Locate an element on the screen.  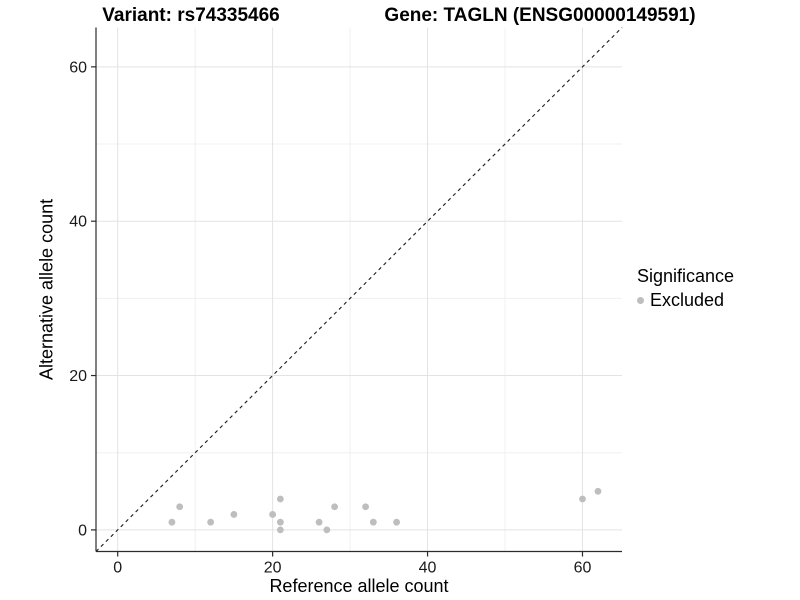
x-tick-label: 40 is located at coordinates (428, 568).